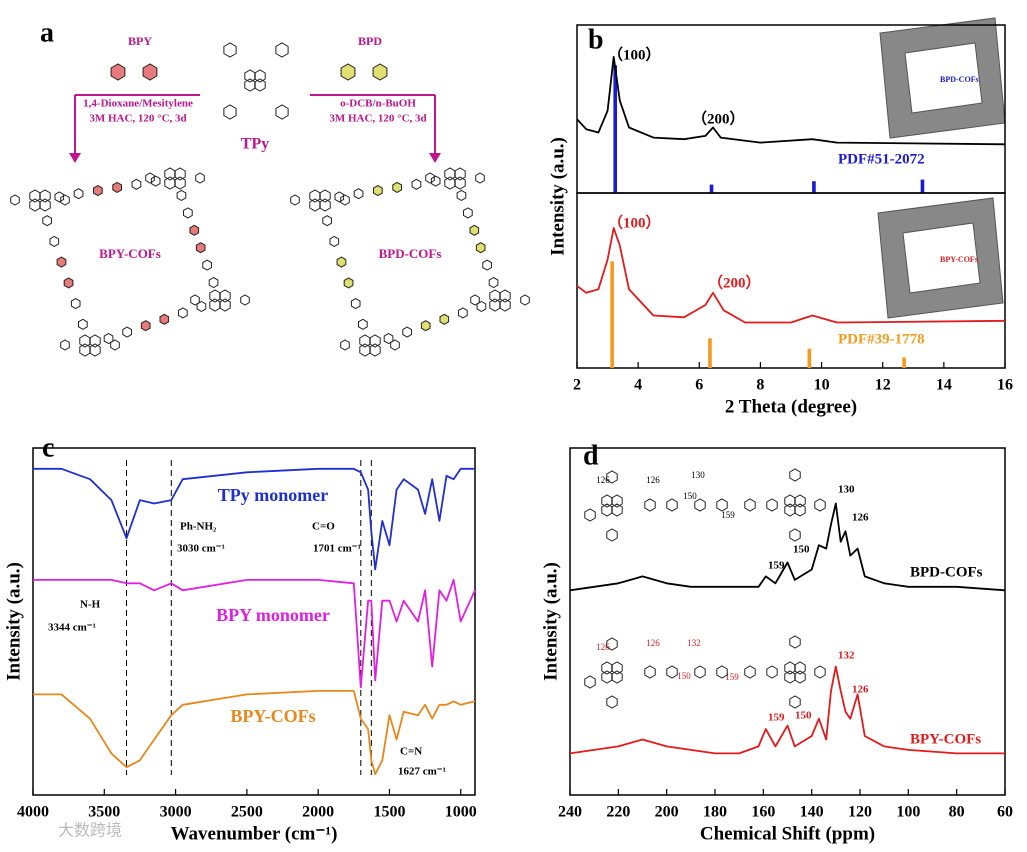 The width and height of the screenshot is (1027, 852). I want to click on structure-inset, so click(940, 258).